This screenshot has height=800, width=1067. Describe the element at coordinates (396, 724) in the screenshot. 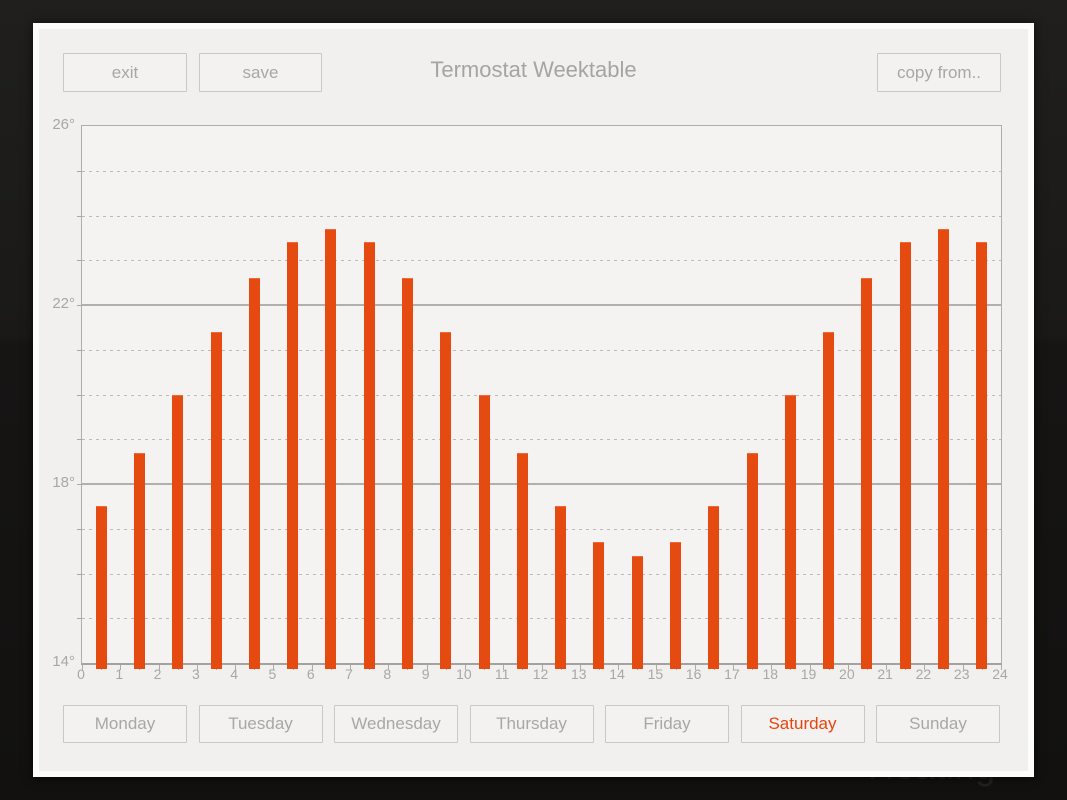

I see `tab-wednesday: Wednesday` at that location.